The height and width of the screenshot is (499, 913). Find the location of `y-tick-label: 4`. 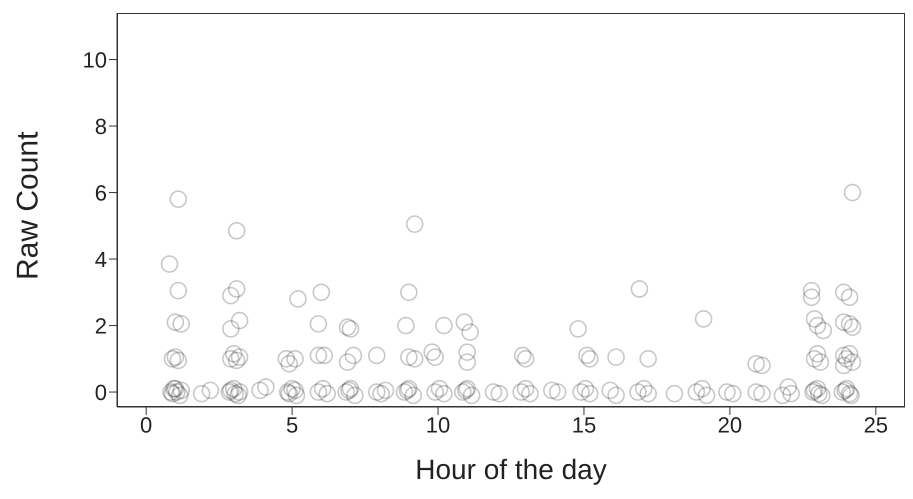

y-tick-label: 4 is located at coordinates (100, 259).